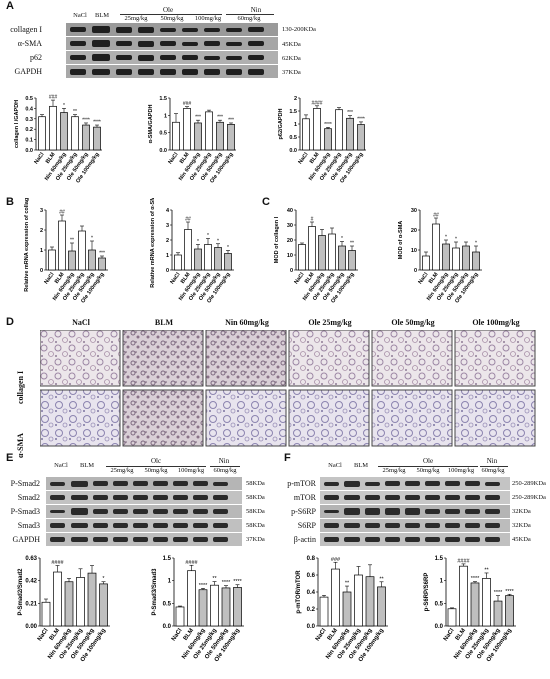 The image size is (550, 679). Describe the element at coordinates (529, 497) in the screenshot. I see `kda-label: 250-289KDa` at that location.